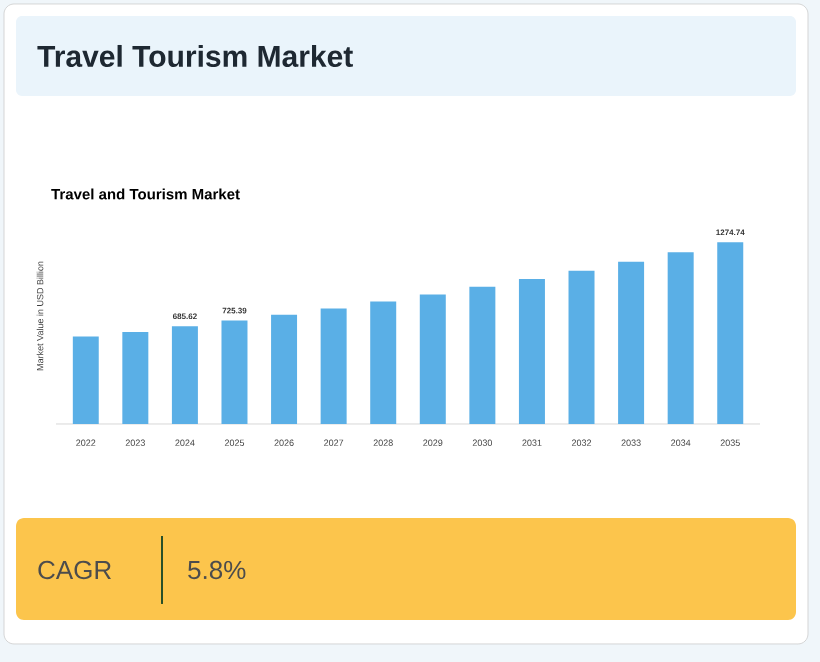 Image resolution: width=820 pixels, height=662 pixels. Describe the element at coordinates (195, 55) in the screenshot. I see `chart-title: Travel Tourism Market` at that location.